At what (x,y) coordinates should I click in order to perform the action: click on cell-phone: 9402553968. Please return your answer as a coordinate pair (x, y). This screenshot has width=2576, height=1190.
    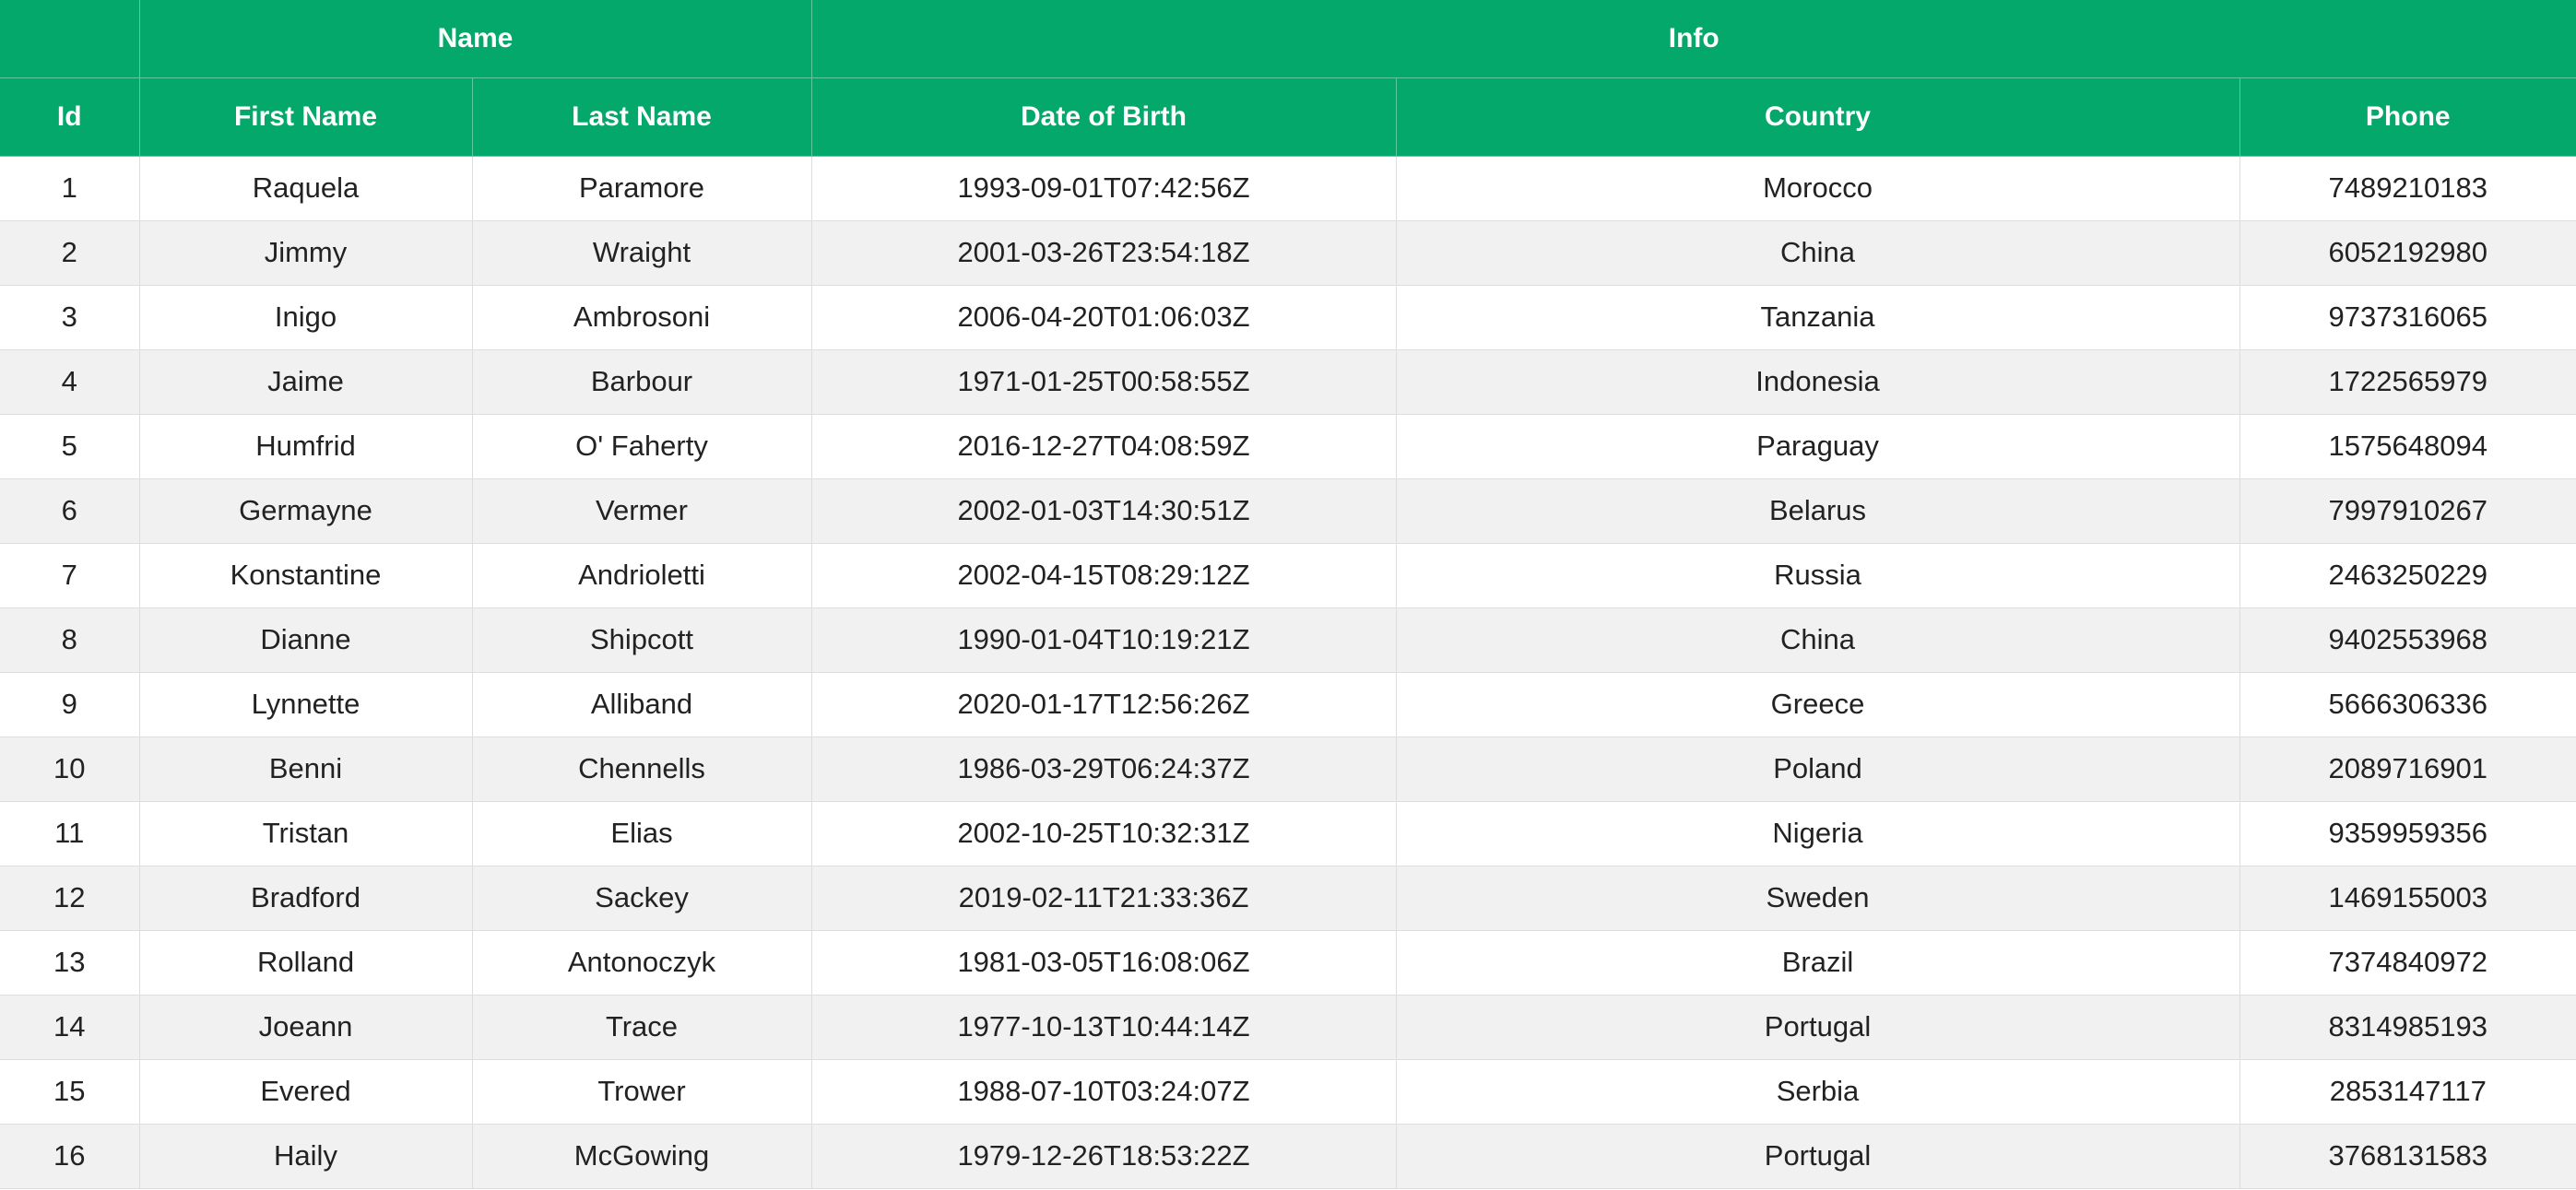
    Looking at the image, I should click on (2407, 640).